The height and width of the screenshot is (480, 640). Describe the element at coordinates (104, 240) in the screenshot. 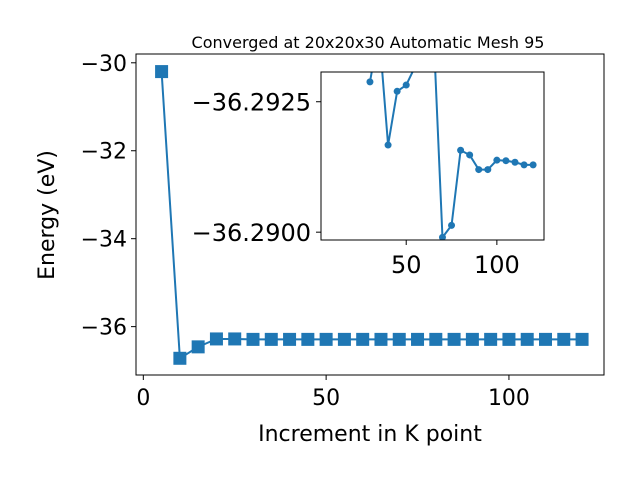

I see `y-tick-label: −34` at that location.